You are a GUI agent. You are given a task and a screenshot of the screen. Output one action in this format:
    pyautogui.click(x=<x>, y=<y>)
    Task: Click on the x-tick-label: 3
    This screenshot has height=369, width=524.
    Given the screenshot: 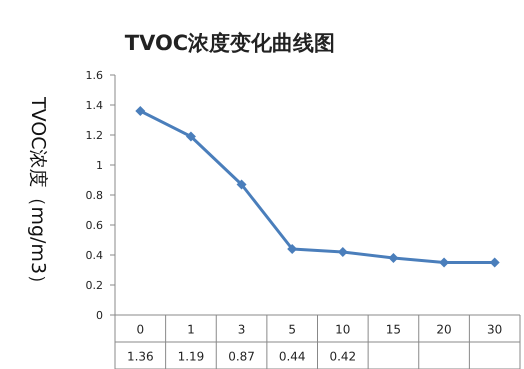 What is the action you would take?
    pyautogui.click(x=242, y=329)
    